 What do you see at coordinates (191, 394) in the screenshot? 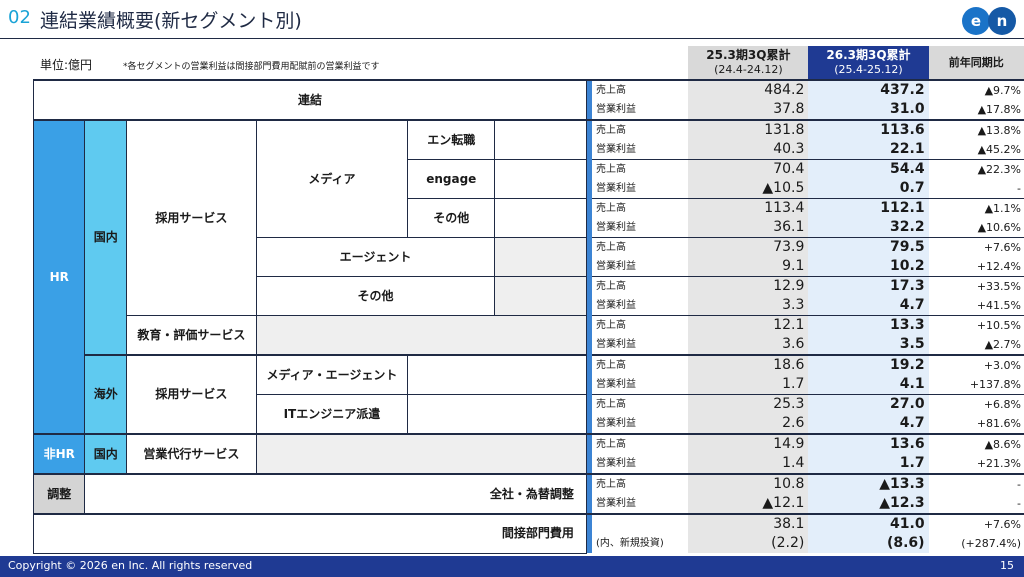
I see `label-os-recruit-service: 採用サービス` at bounding box center [191, 394].